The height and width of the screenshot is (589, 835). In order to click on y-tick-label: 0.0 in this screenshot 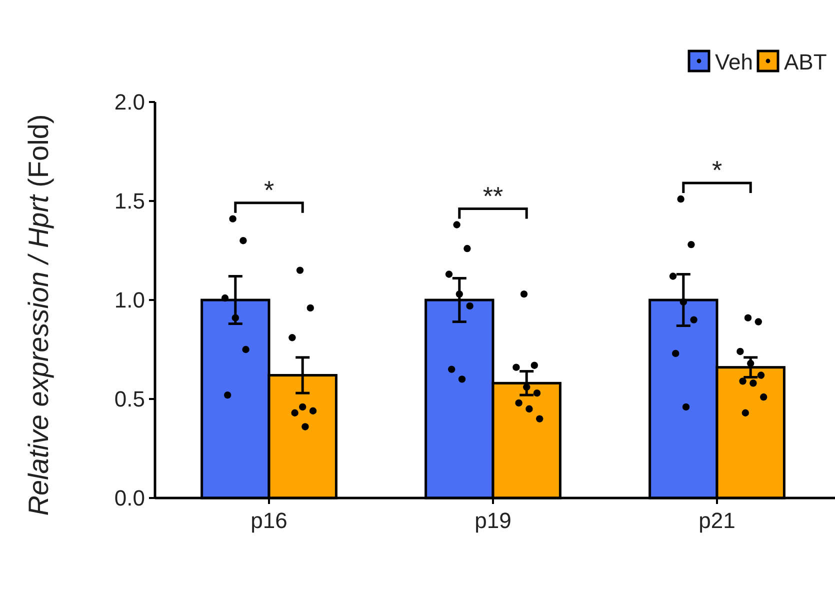, I will do `click(129, 498)`.